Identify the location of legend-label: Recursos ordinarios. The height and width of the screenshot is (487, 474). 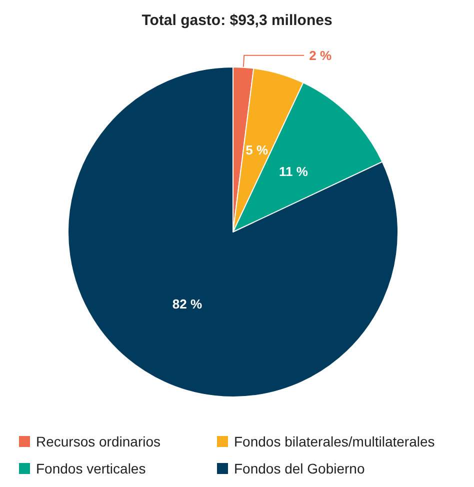
(98, 442).